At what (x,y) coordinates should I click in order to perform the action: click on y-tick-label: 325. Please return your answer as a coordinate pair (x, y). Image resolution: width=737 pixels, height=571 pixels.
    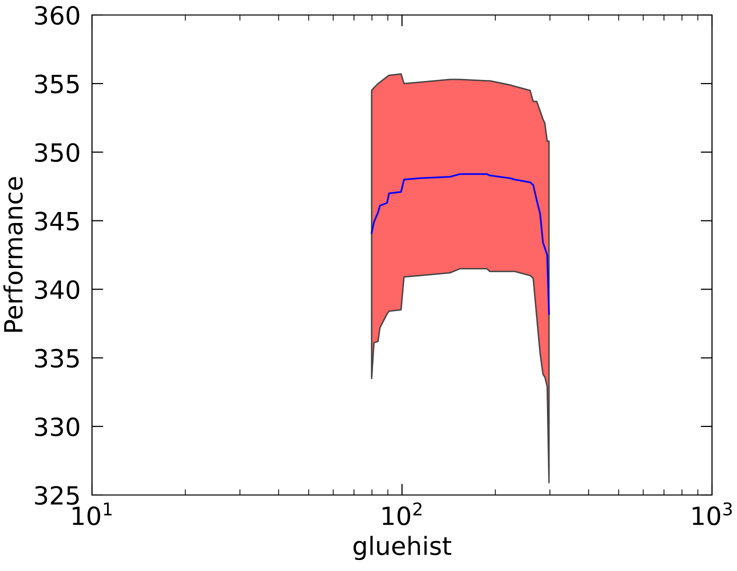
    Looking at the image, I should click on (57, 495).